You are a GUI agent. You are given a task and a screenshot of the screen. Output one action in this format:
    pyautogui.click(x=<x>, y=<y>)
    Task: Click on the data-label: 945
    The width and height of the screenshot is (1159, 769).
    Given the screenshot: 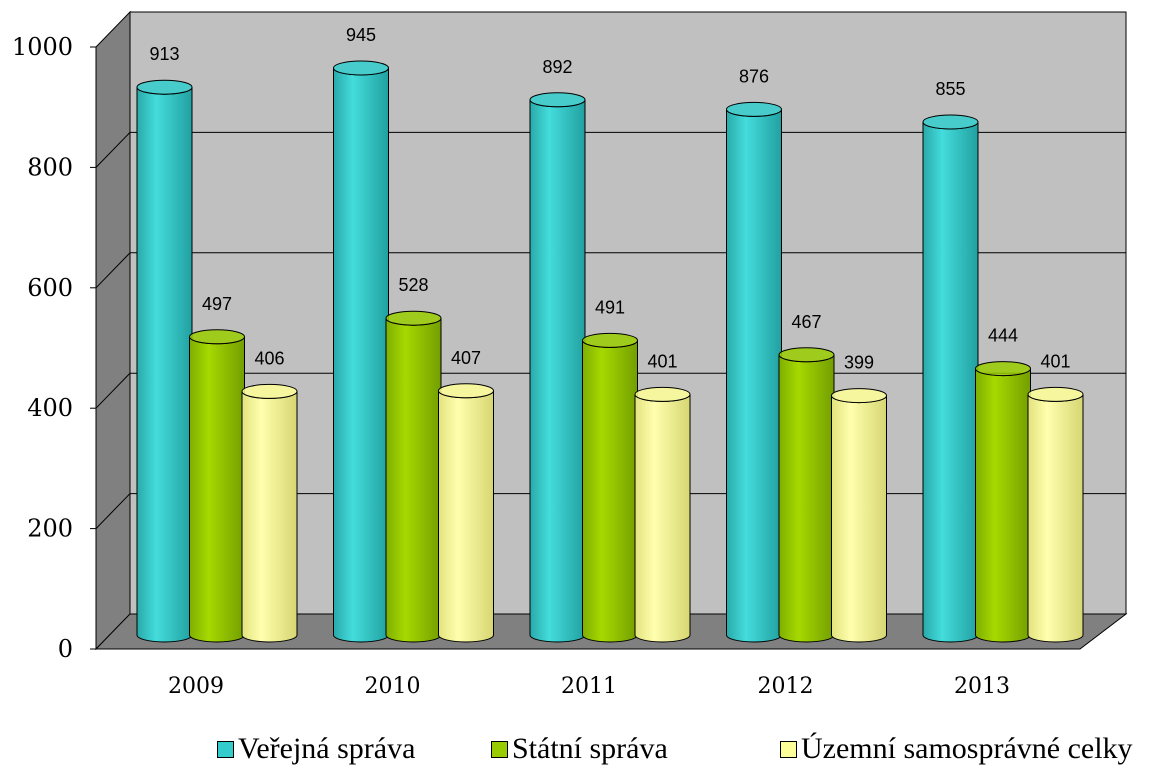 What is the action you would take?
    pyautogui.click(x=361, y=35)
    